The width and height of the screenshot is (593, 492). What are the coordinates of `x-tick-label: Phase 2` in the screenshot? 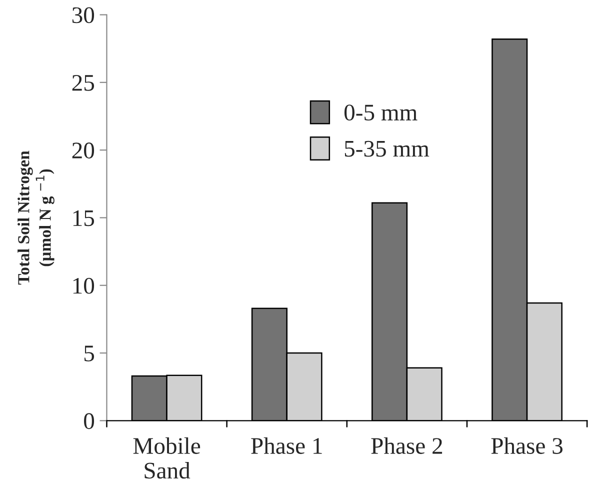 It's located at (406, 445).